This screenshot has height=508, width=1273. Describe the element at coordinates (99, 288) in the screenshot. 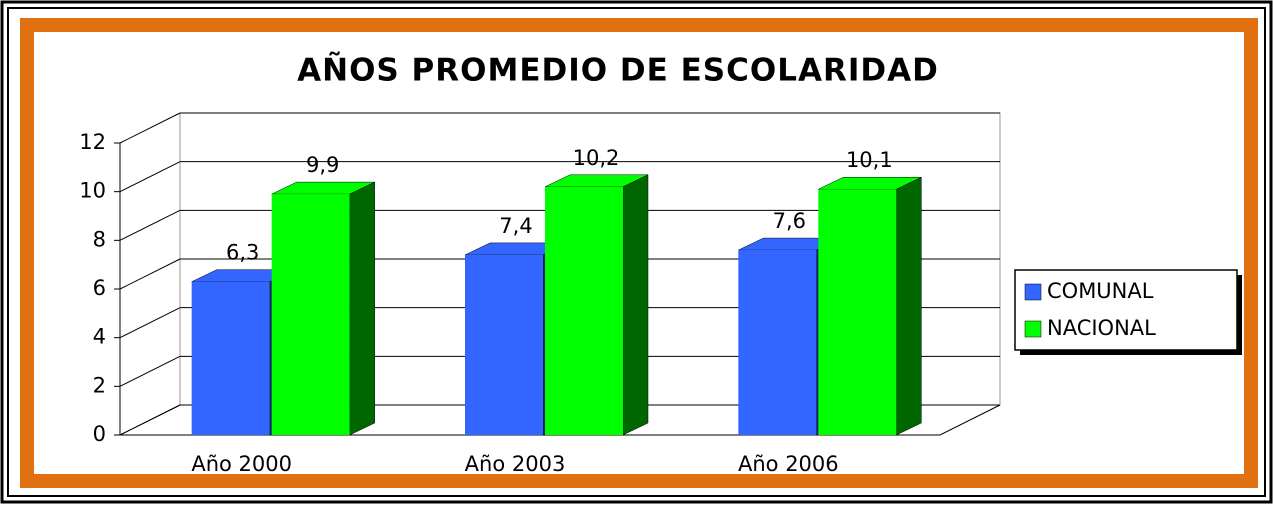

I see `y-tick-label: 6` at that location.